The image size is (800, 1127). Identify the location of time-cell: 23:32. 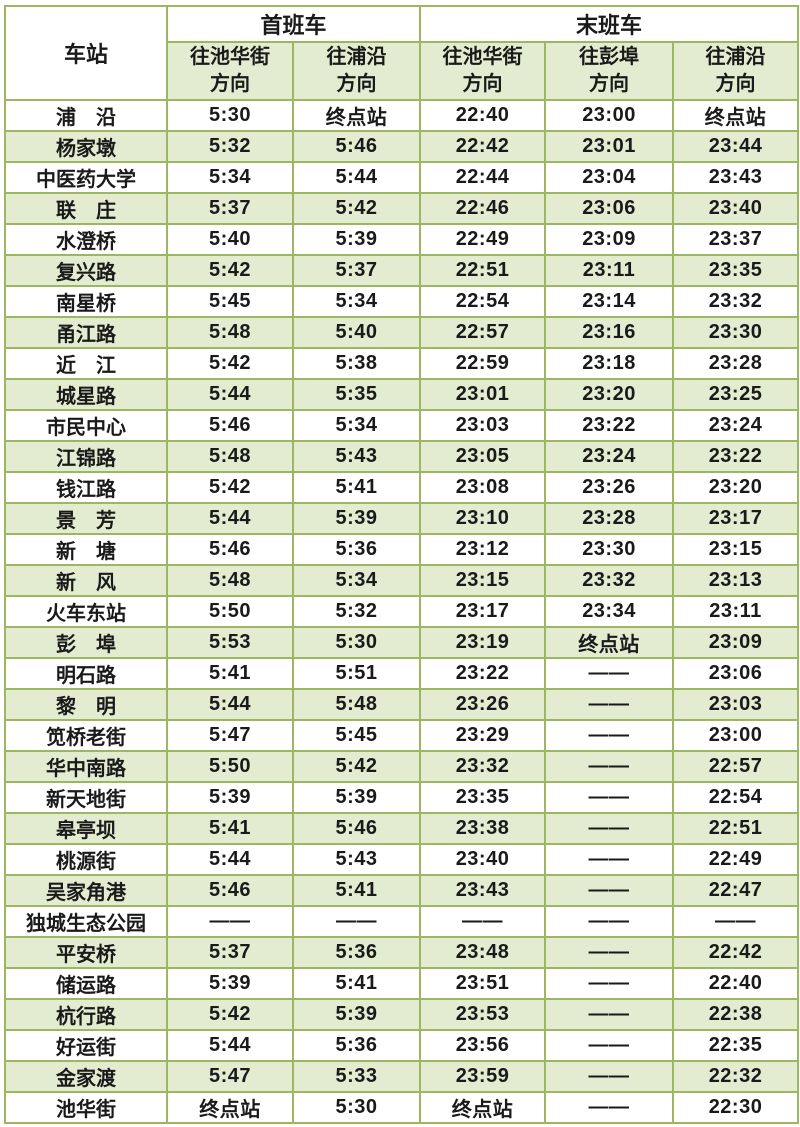
(609, 580).